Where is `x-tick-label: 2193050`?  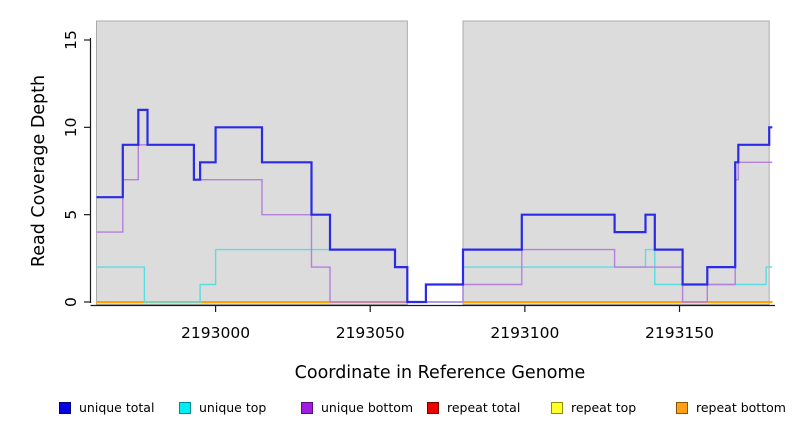
x-tick-label: 2193050 is located at coordinates (370, 333).